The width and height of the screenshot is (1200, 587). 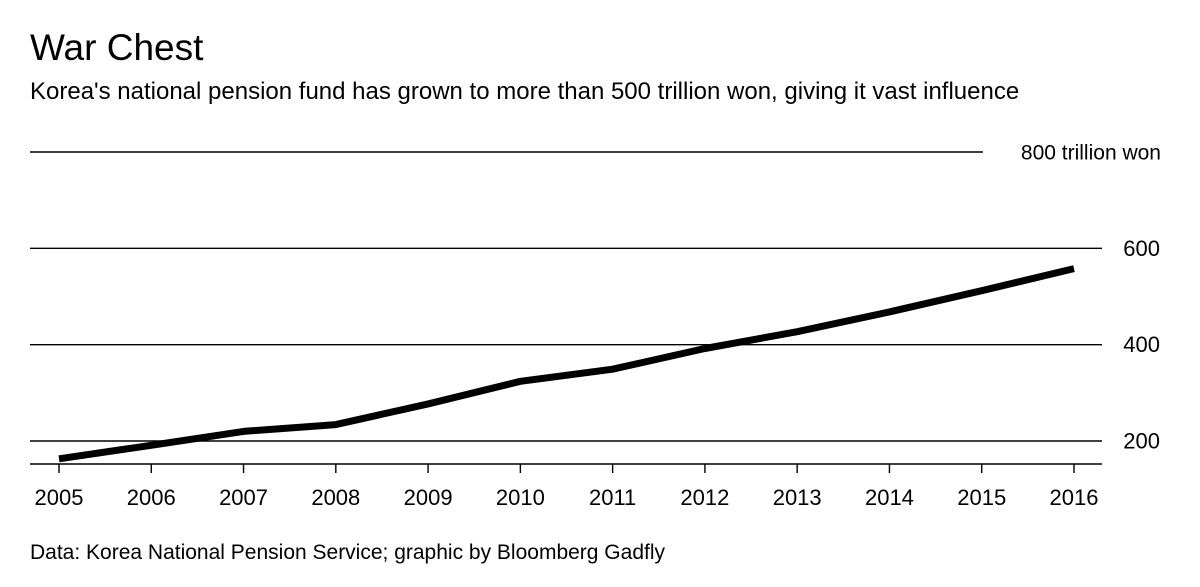 I want to click on data-point-2008, so click(x=335, y=424).